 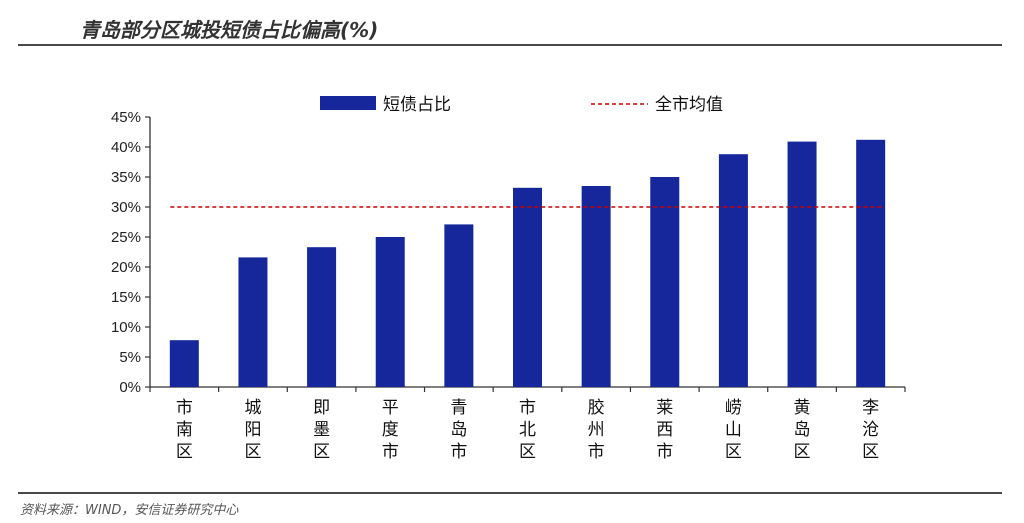 I want to click on bar-城阳区, so click(x=253, y=322).